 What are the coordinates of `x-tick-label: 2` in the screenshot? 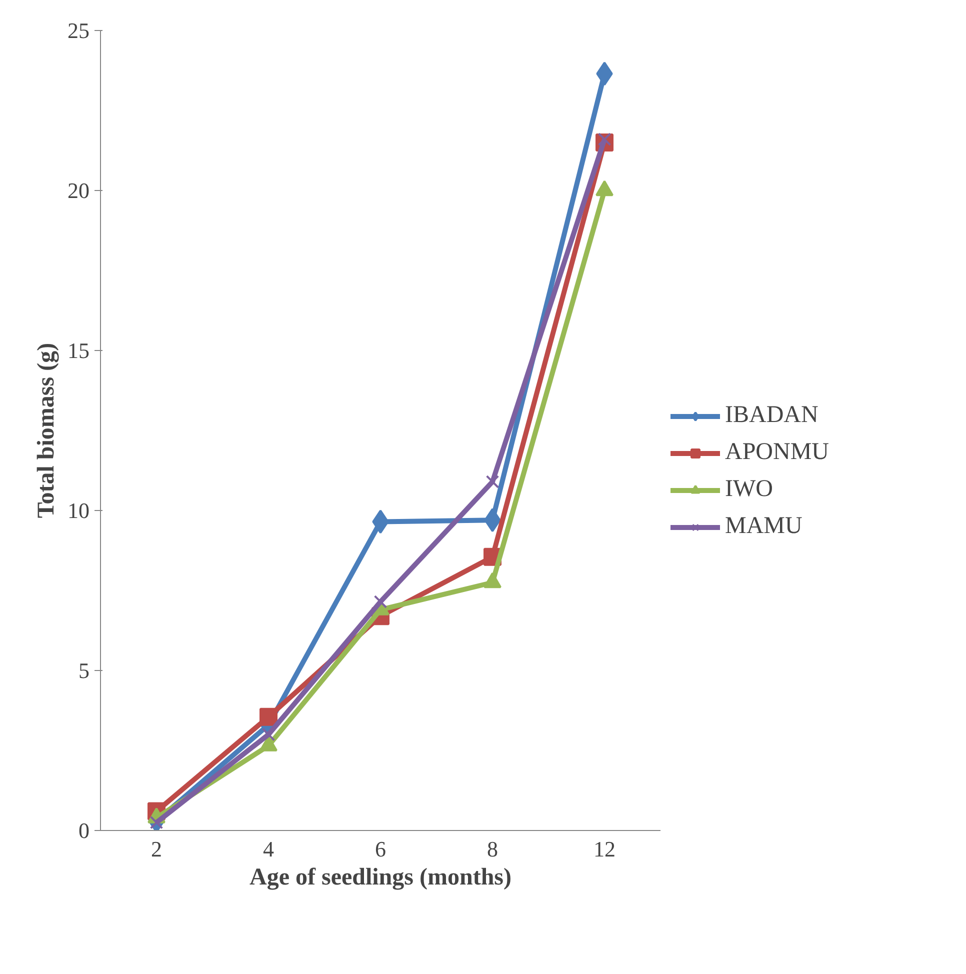 It's located at (156, 849).